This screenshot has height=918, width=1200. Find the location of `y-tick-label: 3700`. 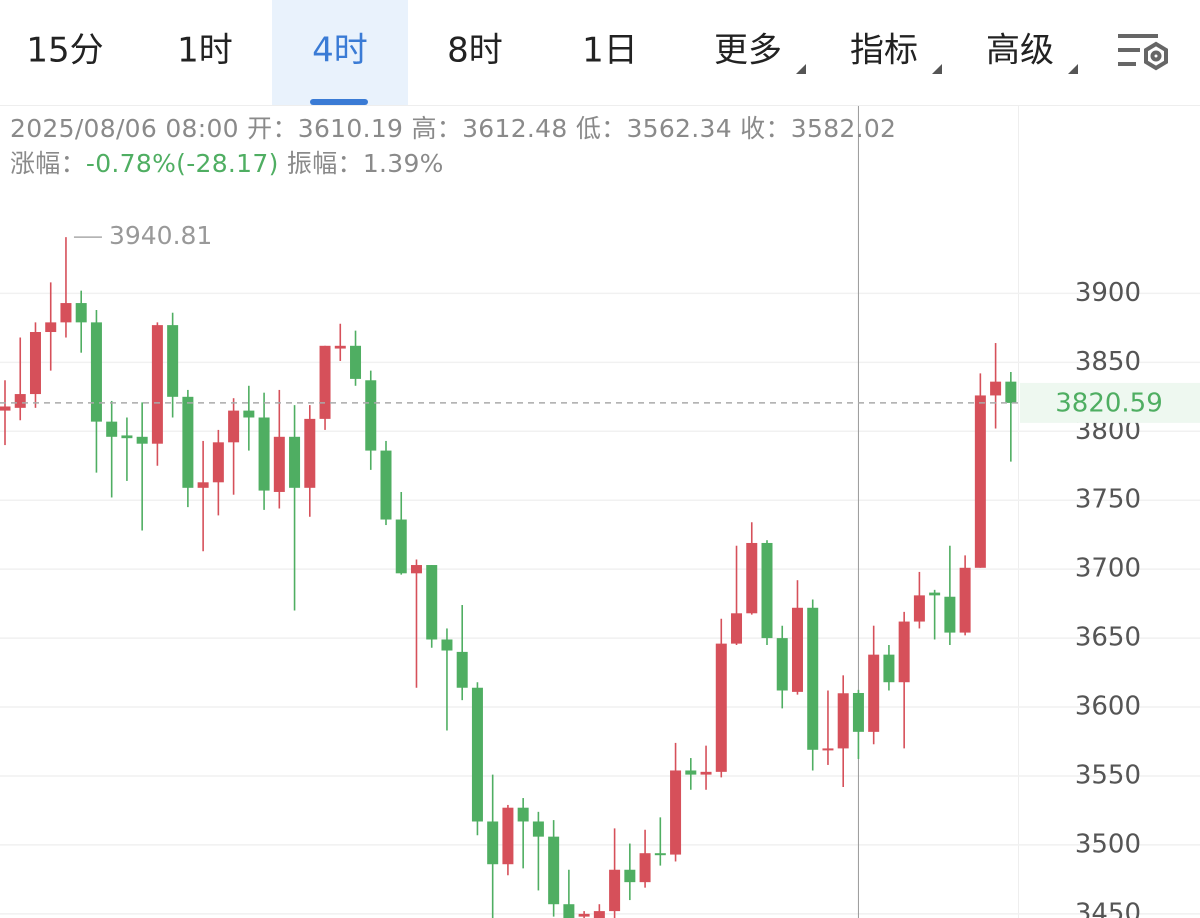

y-tick-label: 3700 is located at coordinates (1108, 569).